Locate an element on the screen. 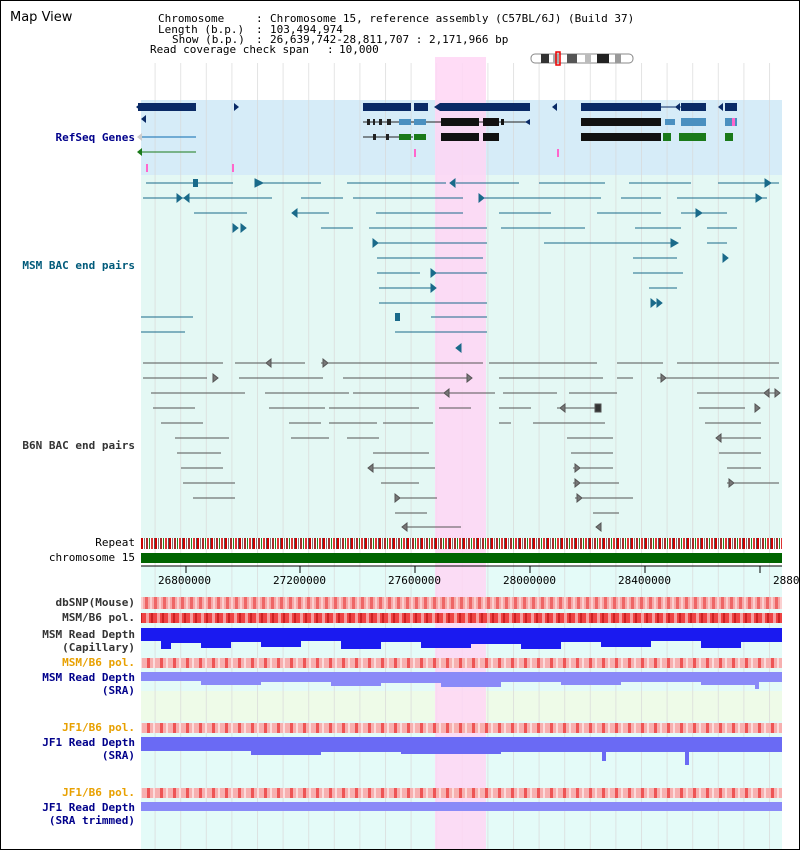  coverage-value: 10,000 is located at coordinates (359, 49).